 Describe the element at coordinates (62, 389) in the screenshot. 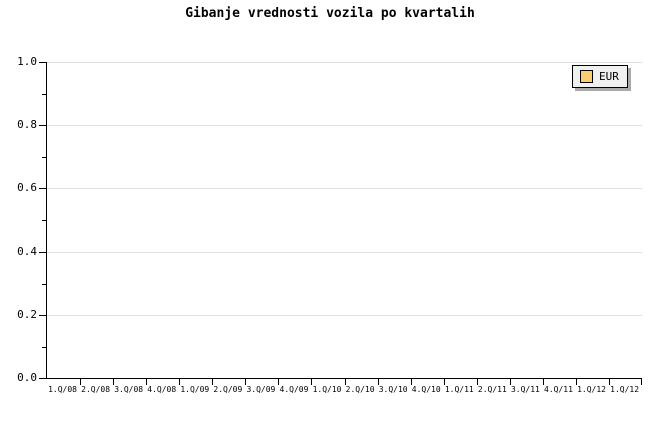

I see `x-axis-label: 1.Q/08` at that location.